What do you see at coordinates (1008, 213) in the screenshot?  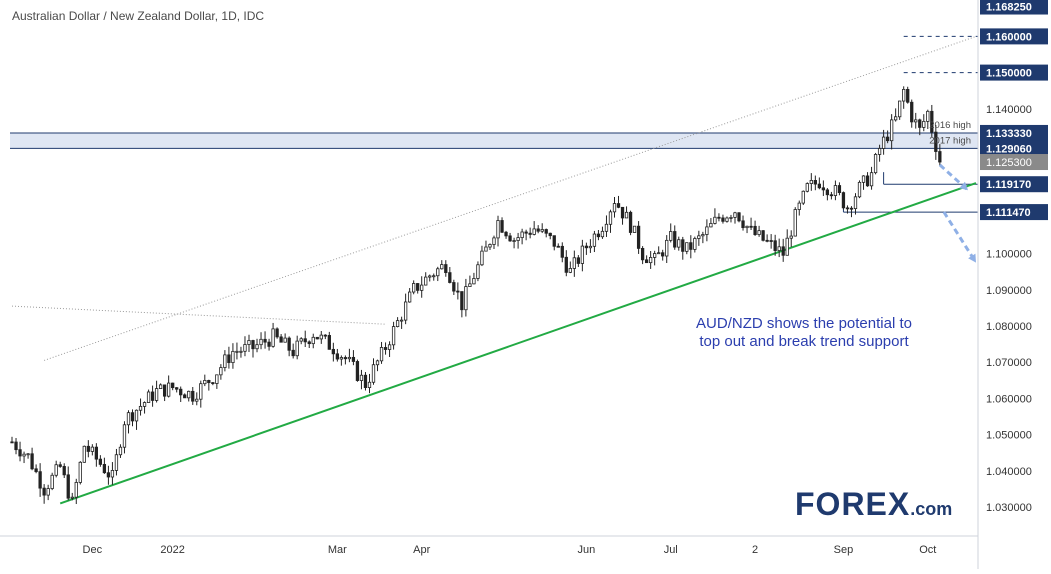 I see `price-level-label: 1.111470` at bounding box center [1008, 213].